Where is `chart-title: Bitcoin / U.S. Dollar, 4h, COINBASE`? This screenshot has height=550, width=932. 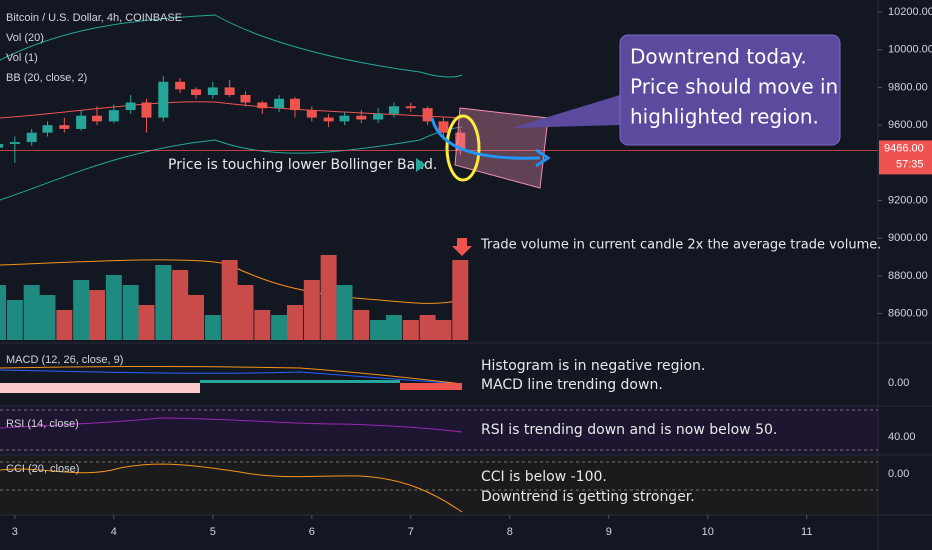
chart-title: Bitcoin / U.S. Dollar, 4h, COINBASE is located at coordinates (94, 18).